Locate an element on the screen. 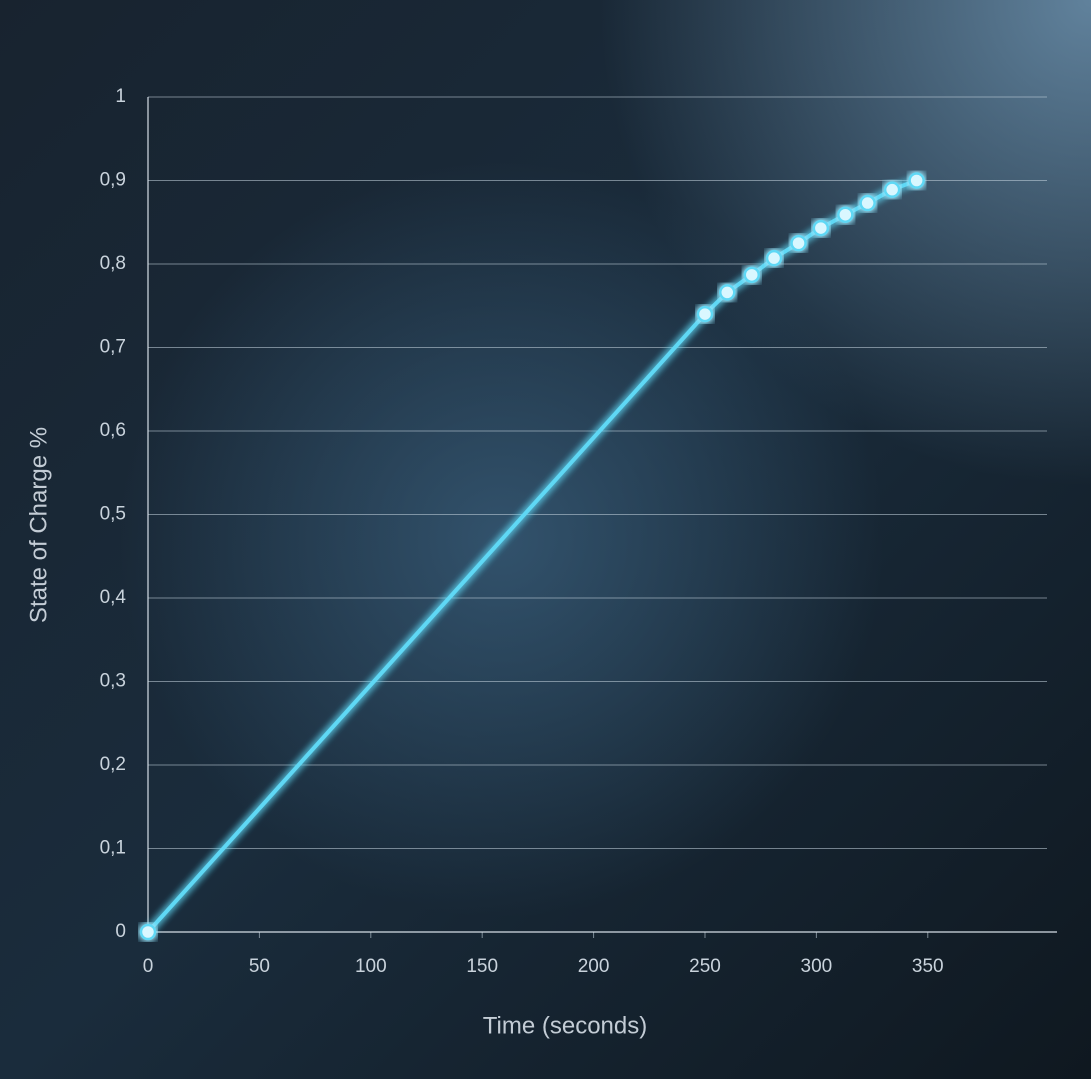 The image size is (1091, 1079). y-axis-title: State of Charge % is located at coordinates (38, 525).